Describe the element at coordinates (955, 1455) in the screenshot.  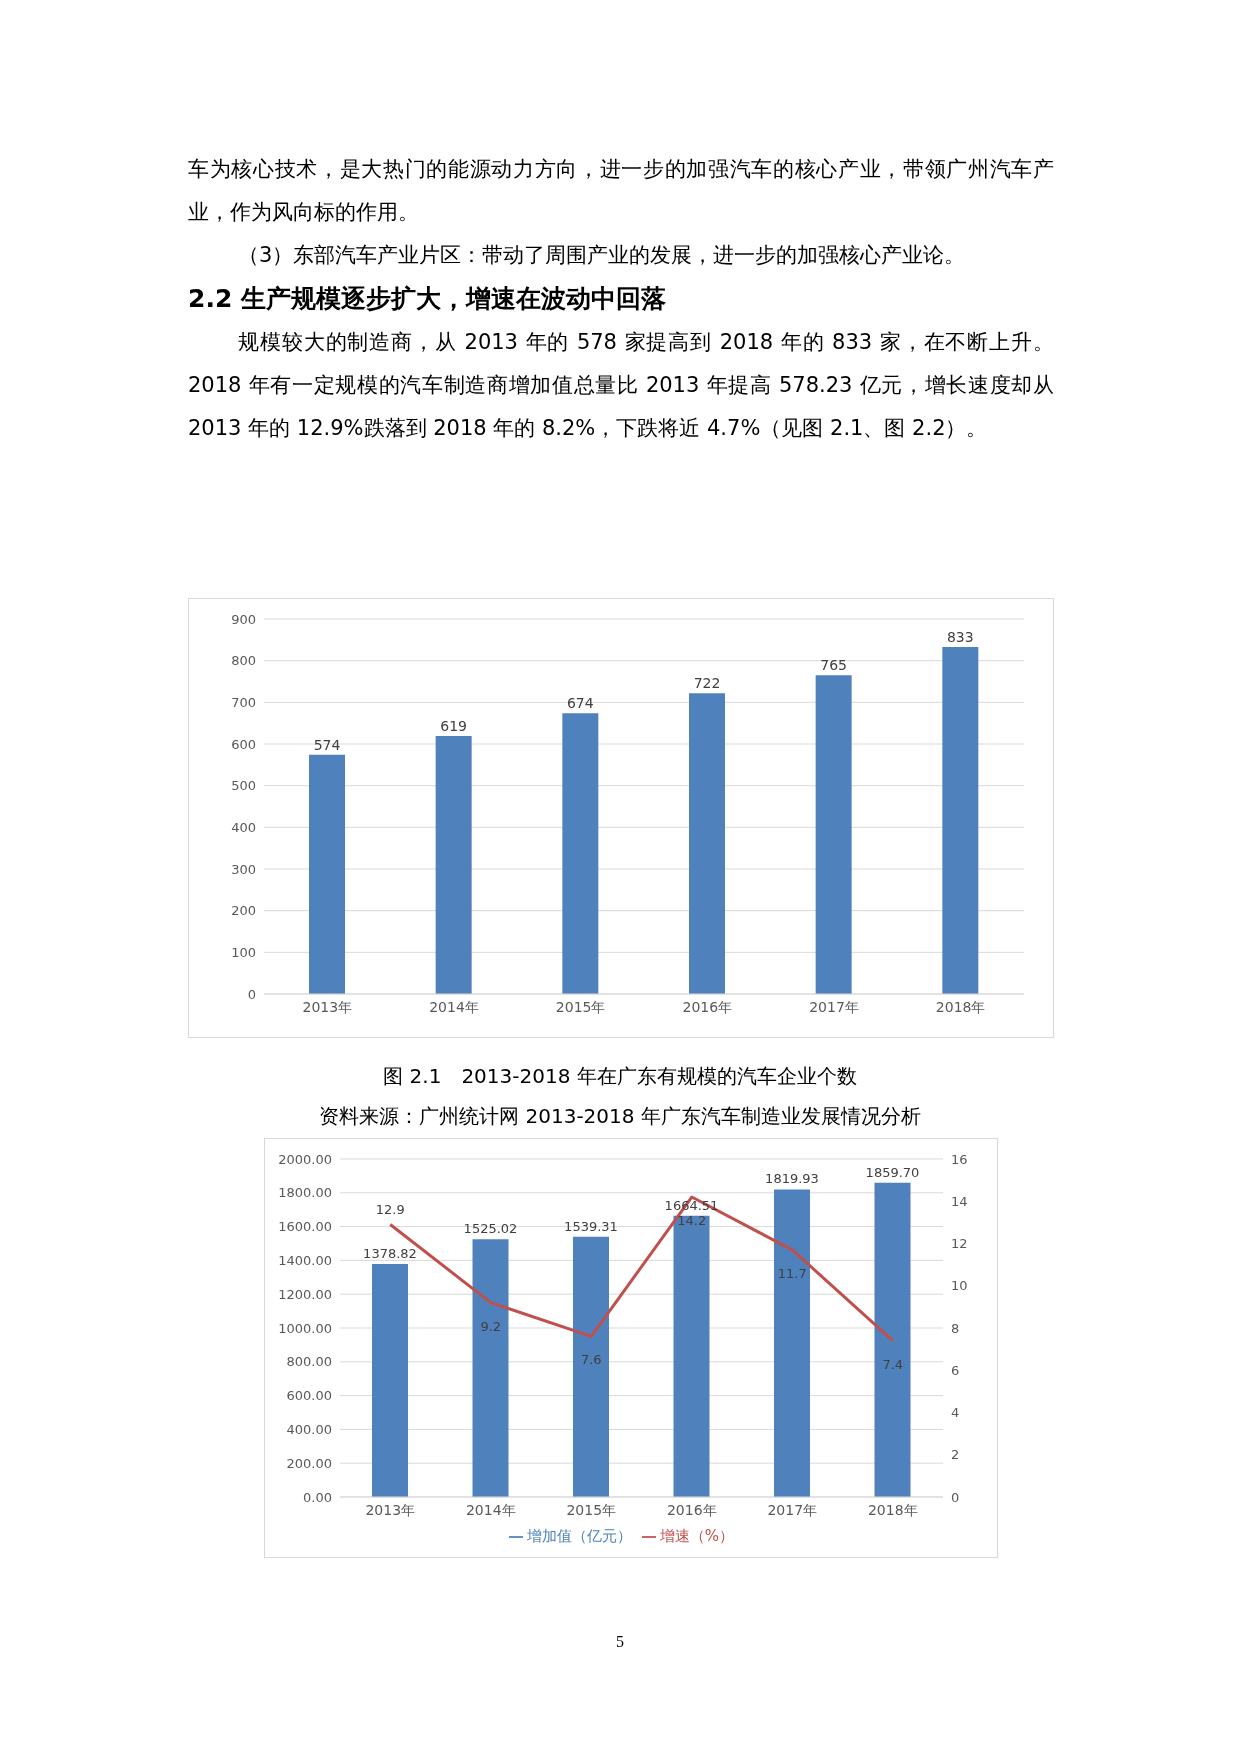
I see `y2-tick-label: 2` at that location.